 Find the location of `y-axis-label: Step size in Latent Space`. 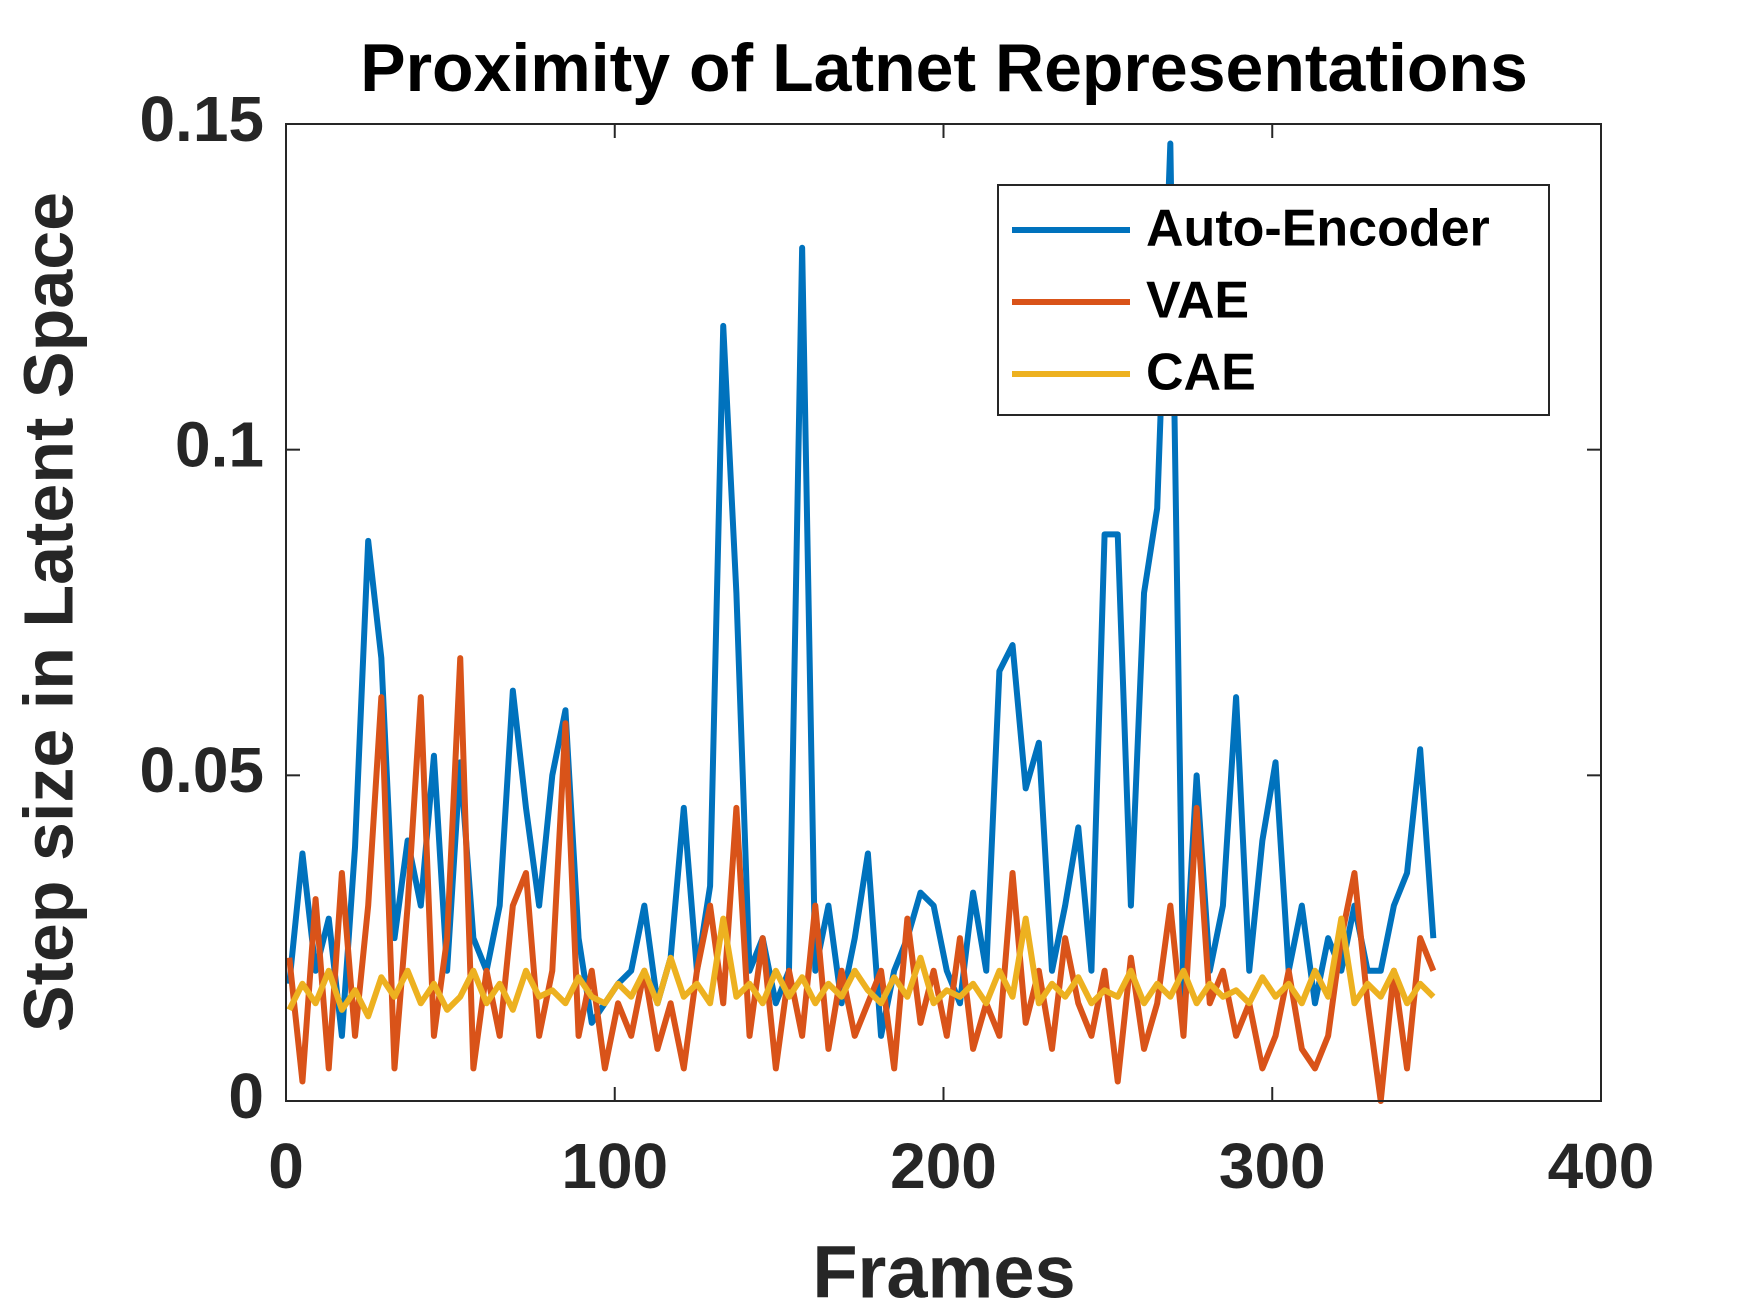

y-axis-label: Step size in Latent Space is located at coordinates (48, 612).